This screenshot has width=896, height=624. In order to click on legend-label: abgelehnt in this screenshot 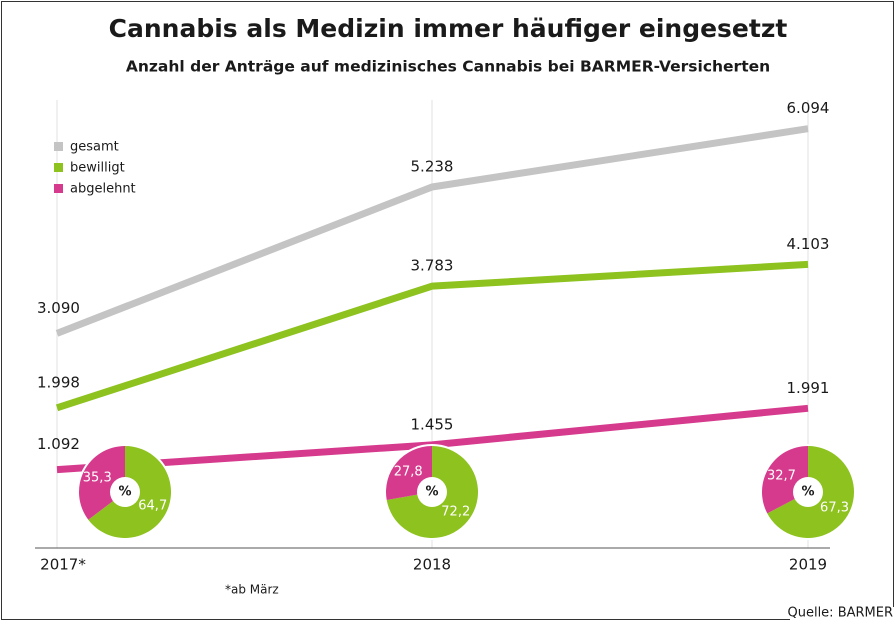, I will do `click(103, 189)`.